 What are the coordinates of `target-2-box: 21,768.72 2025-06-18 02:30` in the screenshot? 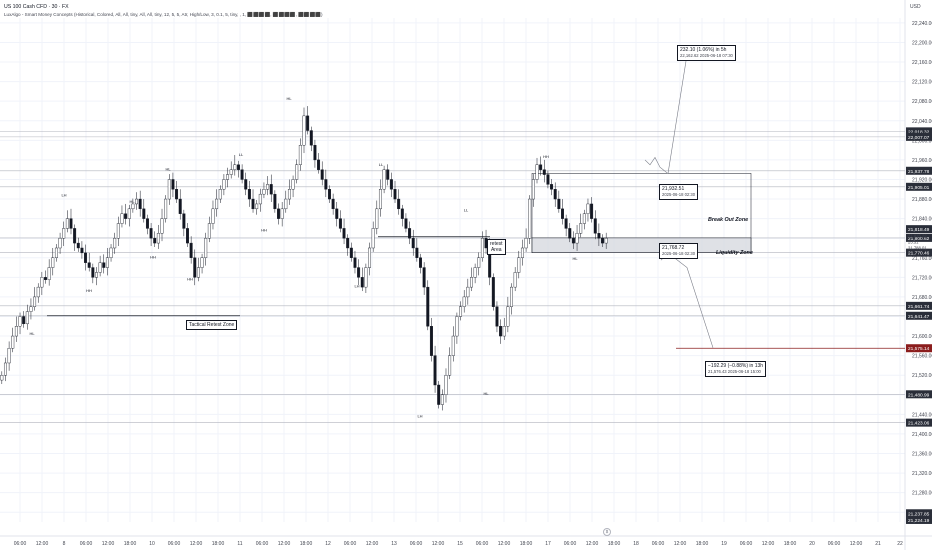 It's located at (679, 251).